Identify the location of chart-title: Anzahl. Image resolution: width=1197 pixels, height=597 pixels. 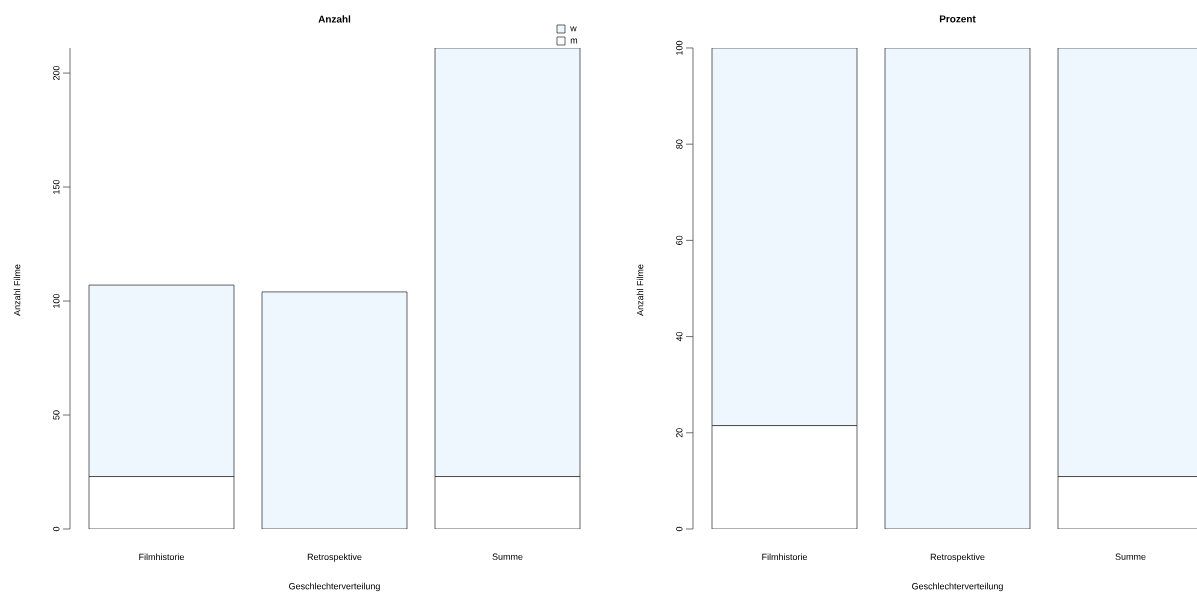
(334, 19).